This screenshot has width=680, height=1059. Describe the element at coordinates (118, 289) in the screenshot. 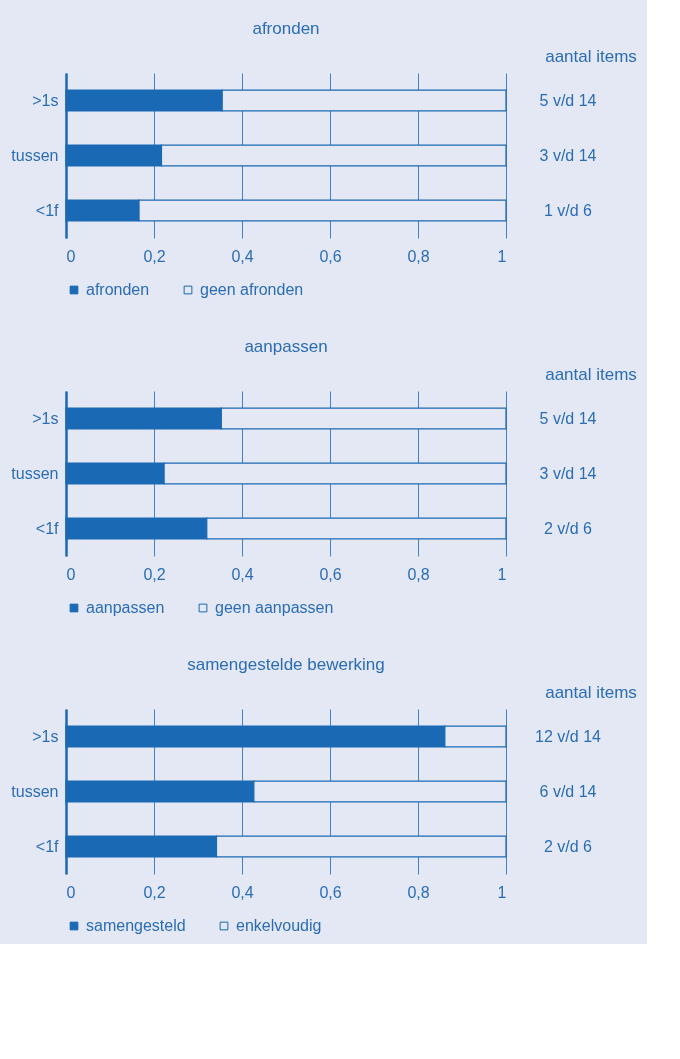

I see `legend-label: afronden` at that location.